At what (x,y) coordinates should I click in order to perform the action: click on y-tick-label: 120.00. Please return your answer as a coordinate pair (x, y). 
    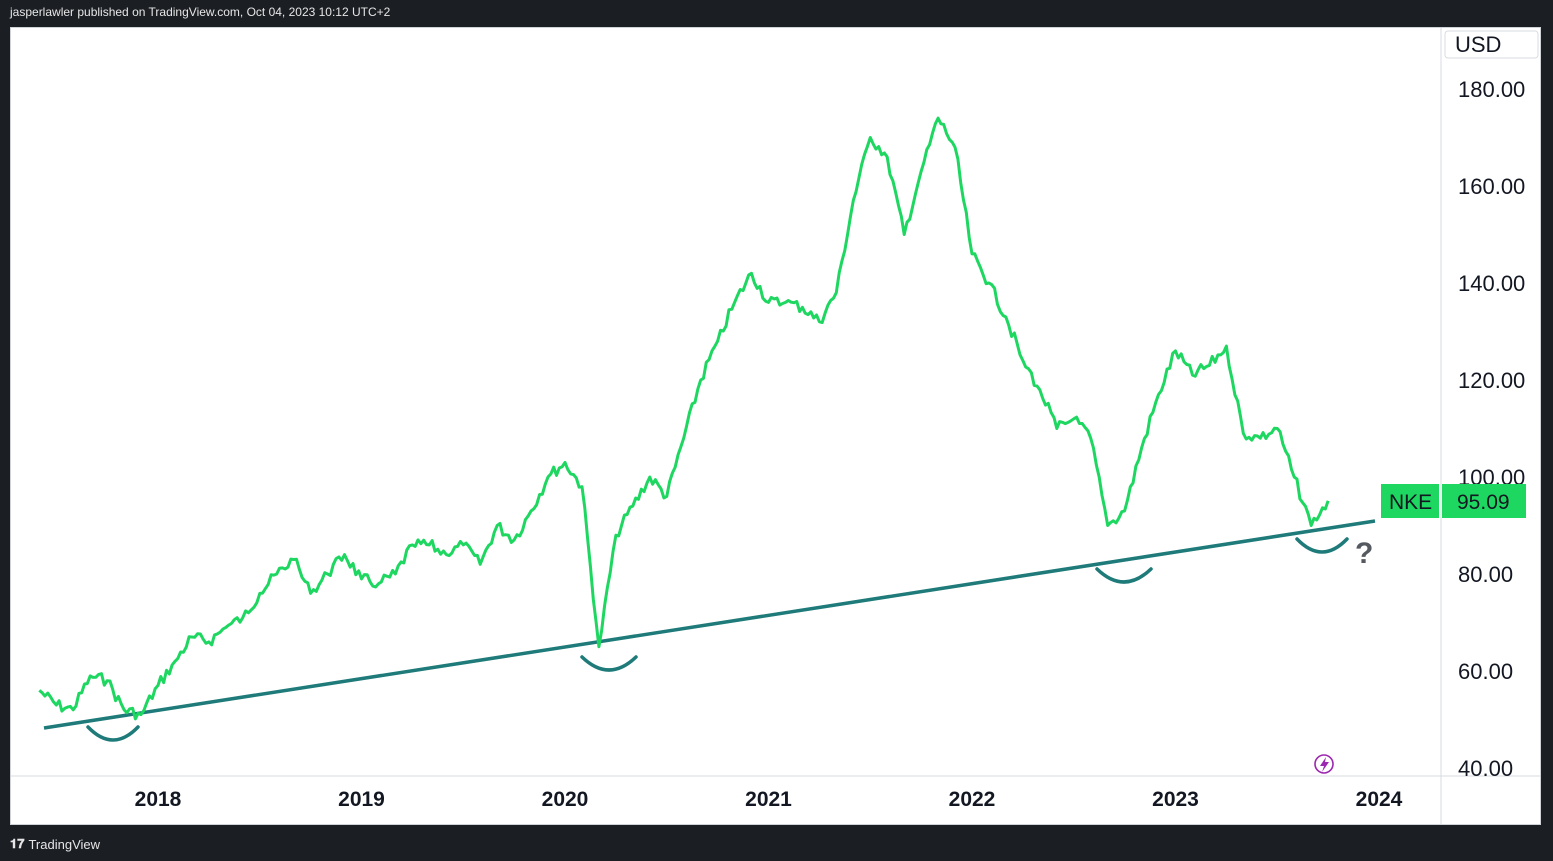
    Looking at the image, I should click on (1491, 380).